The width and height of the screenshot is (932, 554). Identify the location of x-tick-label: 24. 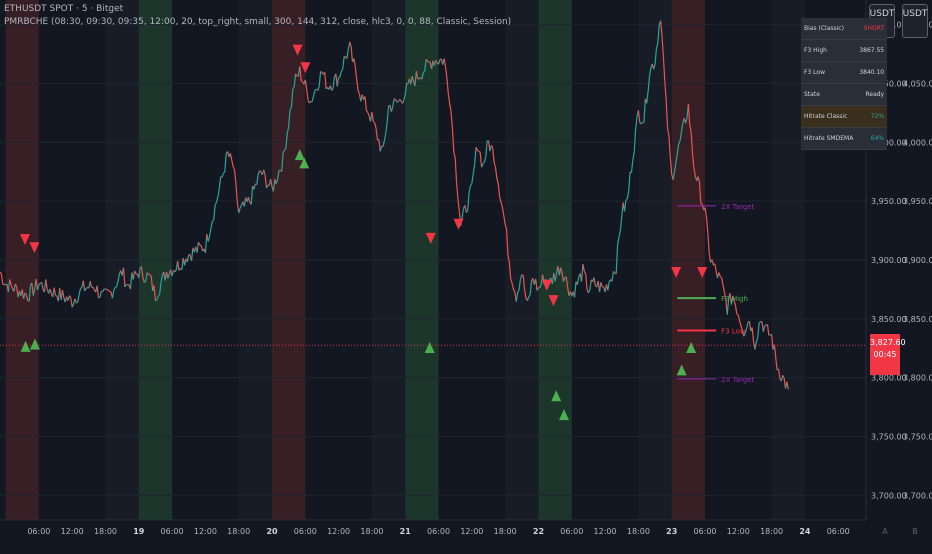
(805, 531).